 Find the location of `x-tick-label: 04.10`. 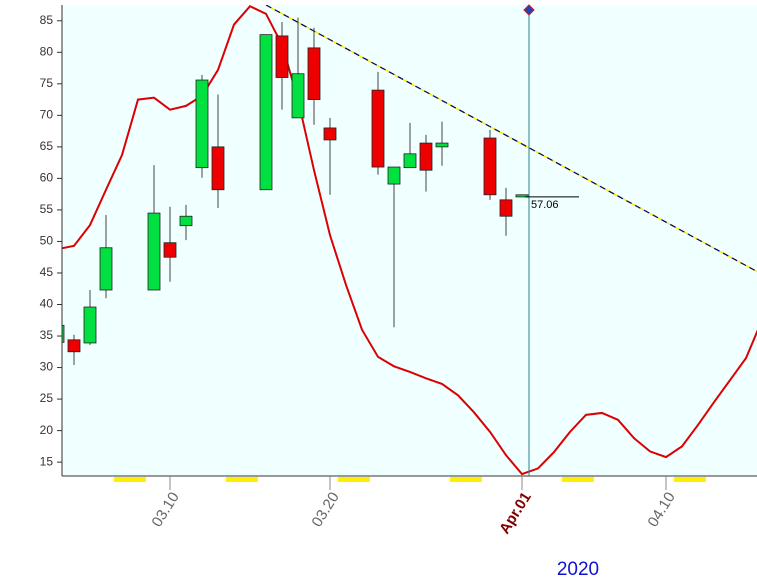

x-tick-label: 04.10 is located at coordinates (661, 509).